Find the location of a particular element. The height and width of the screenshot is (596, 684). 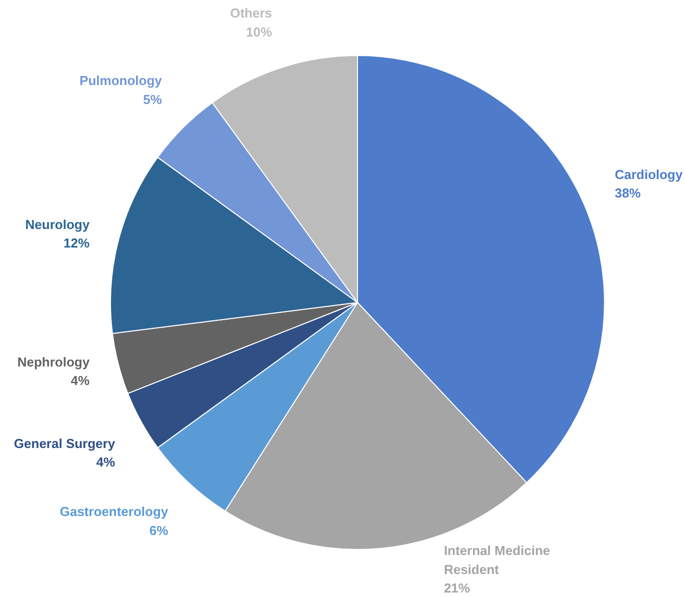

slice-label: Pulmonology is located at coordinates (121, 80).